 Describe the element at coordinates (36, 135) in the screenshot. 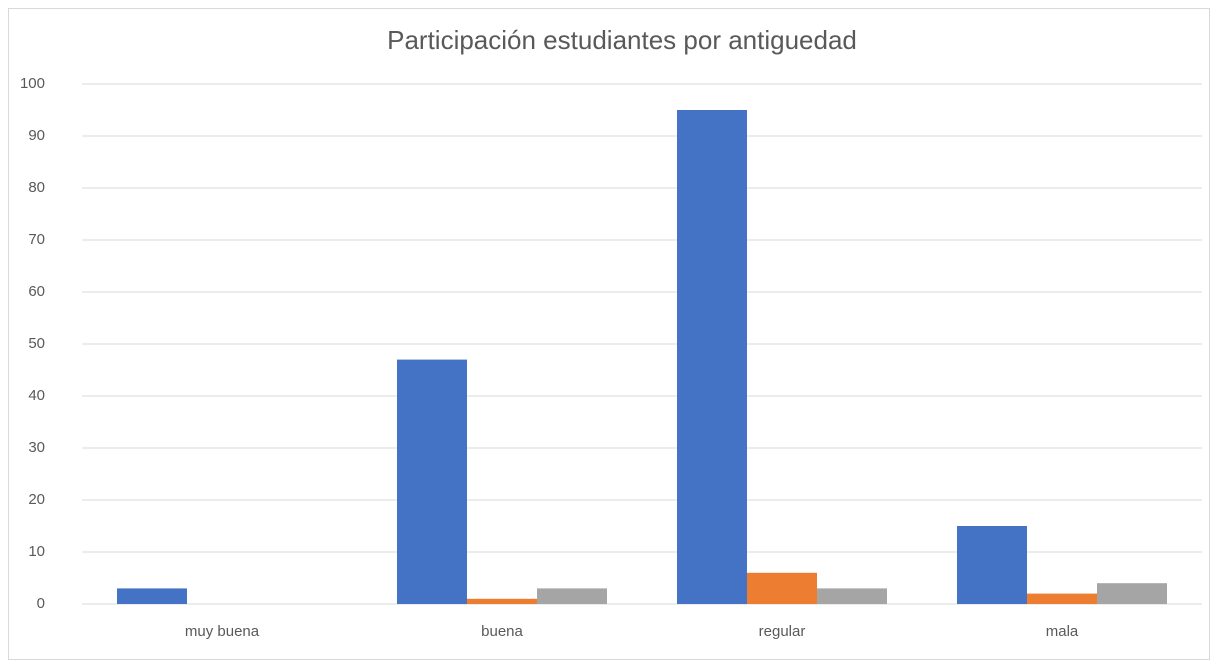

I see `y-tick-label: 90` at that location.